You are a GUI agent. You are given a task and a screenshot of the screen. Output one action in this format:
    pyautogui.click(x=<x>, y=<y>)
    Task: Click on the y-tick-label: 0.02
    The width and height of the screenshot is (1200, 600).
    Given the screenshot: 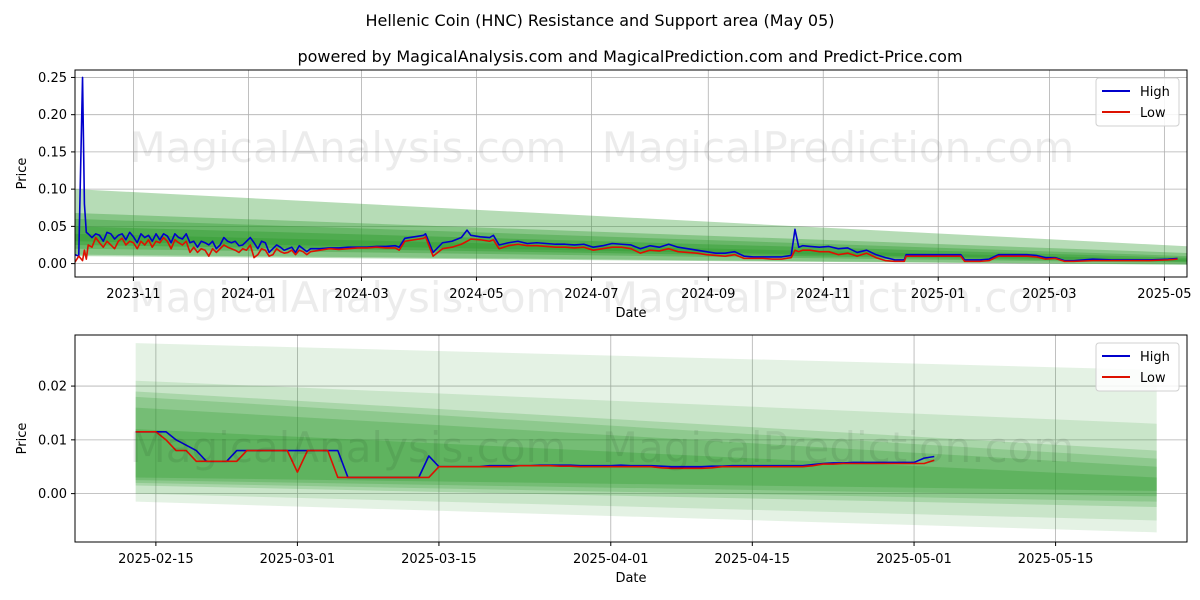 What is the action you would take?
    pyautogui.click(x=52, y=387)
    